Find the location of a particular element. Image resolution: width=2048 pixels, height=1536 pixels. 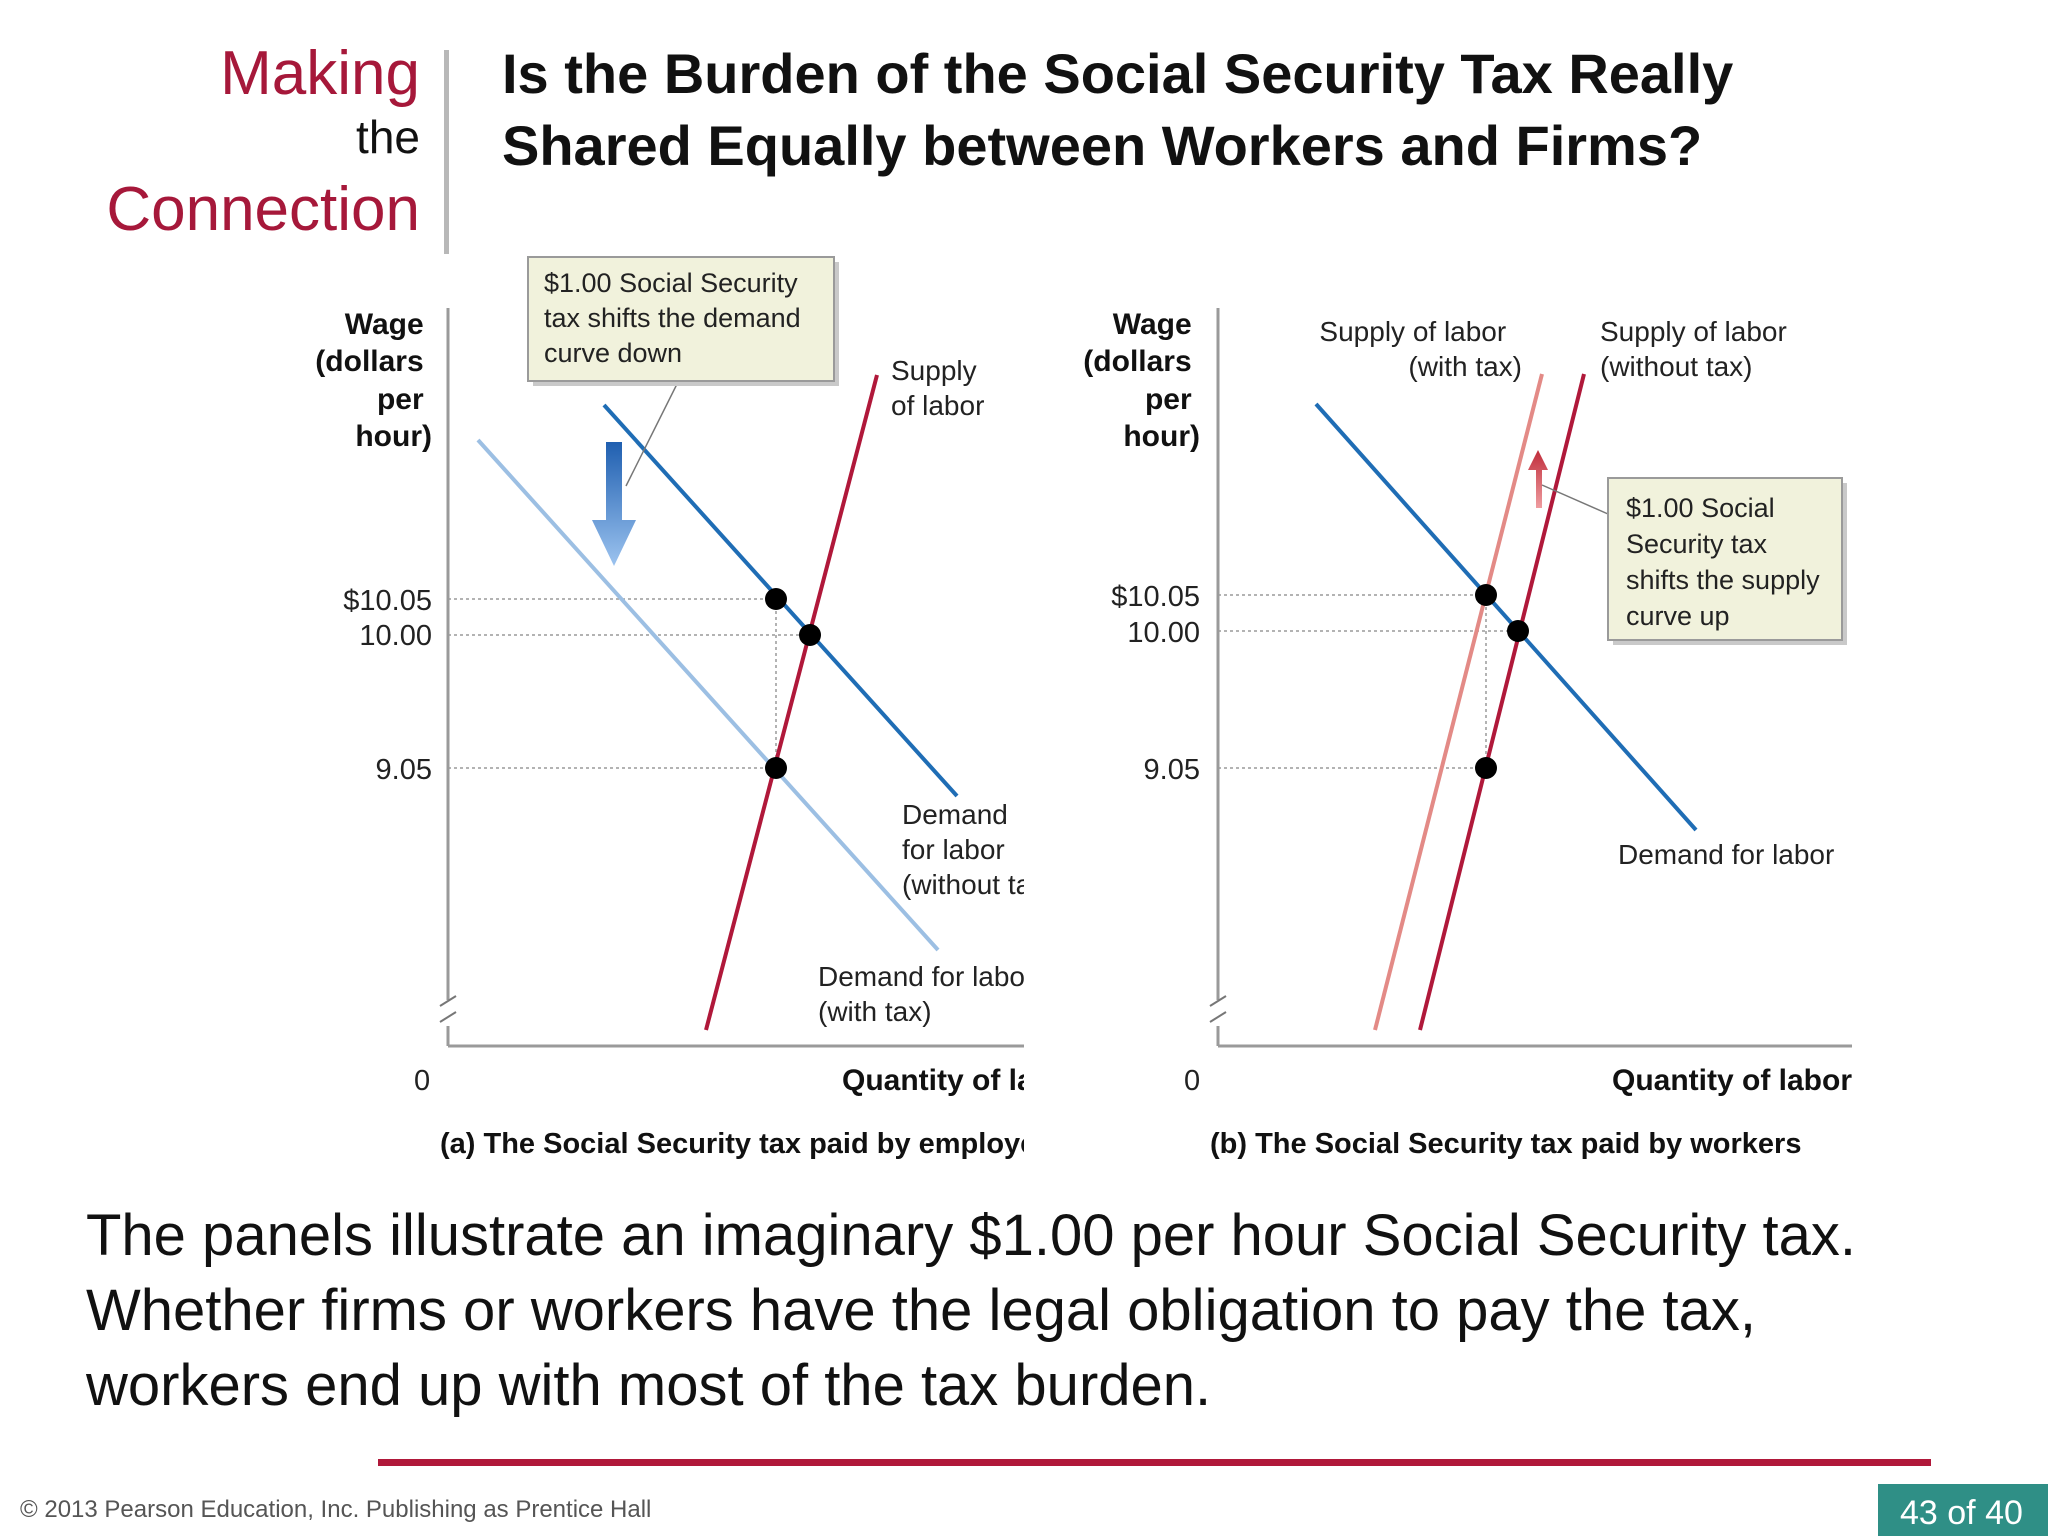

demand-curve is located at coordinates (1506, 617).